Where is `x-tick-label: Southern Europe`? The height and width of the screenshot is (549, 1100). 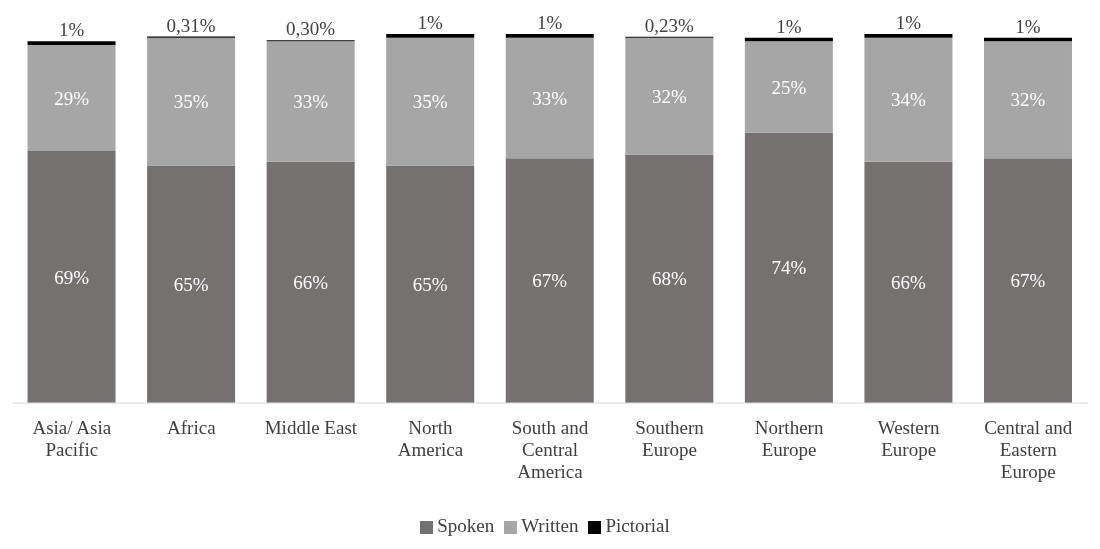 x-tick-label: Southern Europe is located at coordinates (670, 438).